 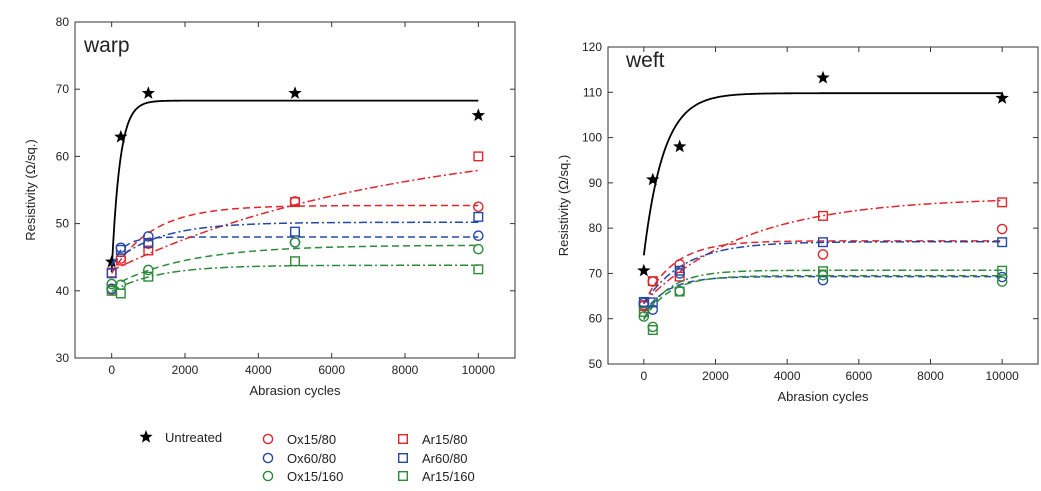 I want to click on legend-item-ox15-160: Ox15/160, so click(x=302, y=476).